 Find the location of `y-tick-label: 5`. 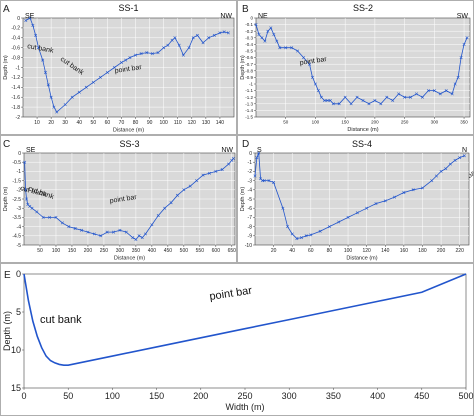

y-tick-label: 5 is located at coordinates (18, 312).